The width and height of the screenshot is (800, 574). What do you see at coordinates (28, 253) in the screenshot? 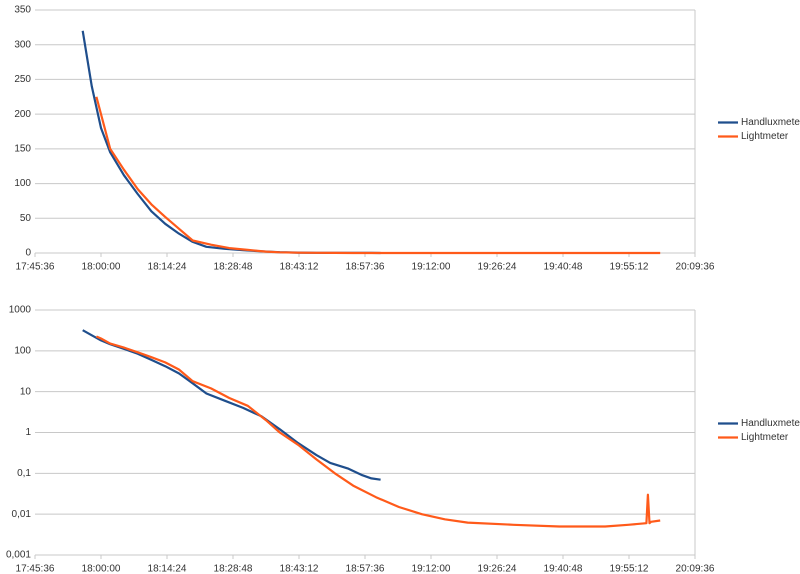
I see `y-tick-label: 0` at bounding box center [28, 253].